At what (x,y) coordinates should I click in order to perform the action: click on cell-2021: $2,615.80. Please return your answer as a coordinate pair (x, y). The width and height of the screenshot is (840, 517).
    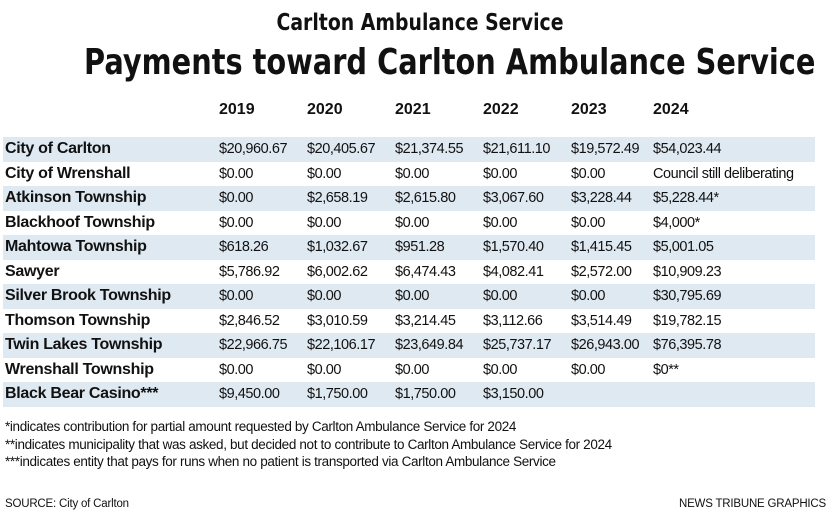
    Looking at the image, I should click on (437, 198).